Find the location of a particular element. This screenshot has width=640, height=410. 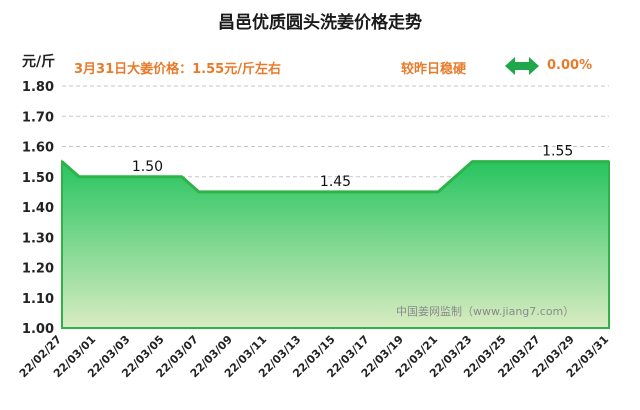

chart-title: 昌邑优质圆头洗姜价格走势 is located at coordinates (320, 23).